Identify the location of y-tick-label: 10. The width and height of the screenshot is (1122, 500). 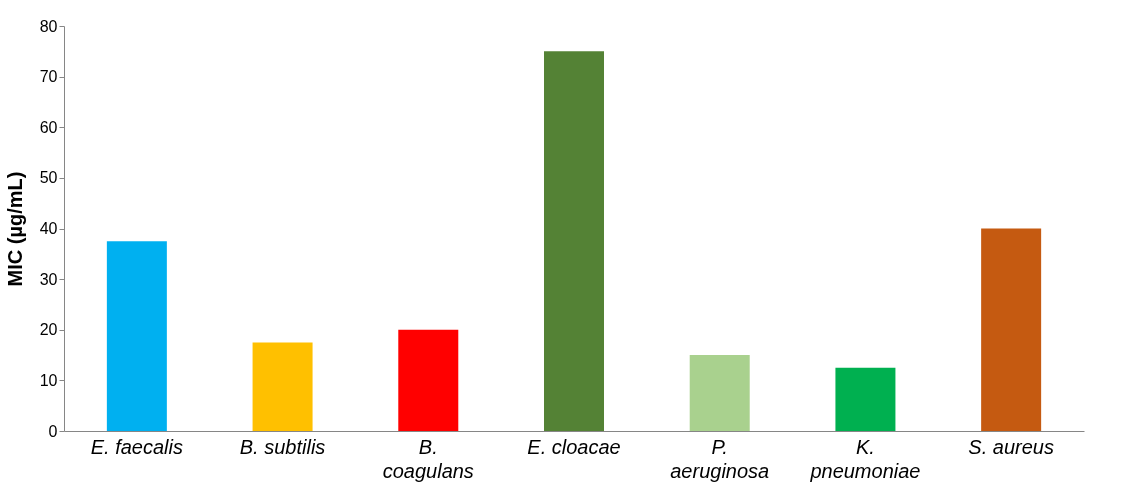
(48, 380).